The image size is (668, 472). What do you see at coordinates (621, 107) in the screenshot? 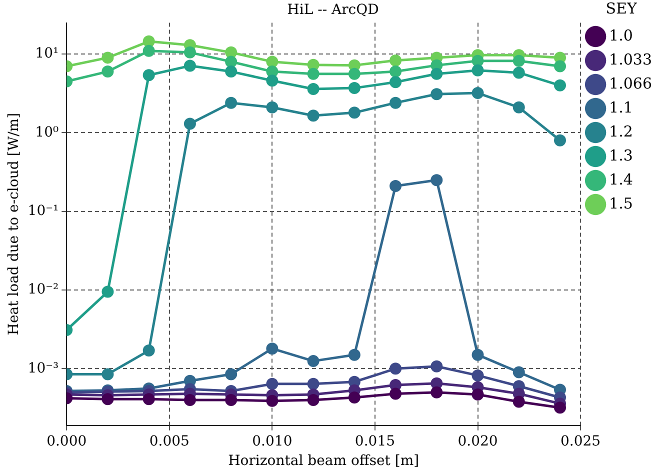
I see `legend-label: 1.1` at bounding box center [621, 107].